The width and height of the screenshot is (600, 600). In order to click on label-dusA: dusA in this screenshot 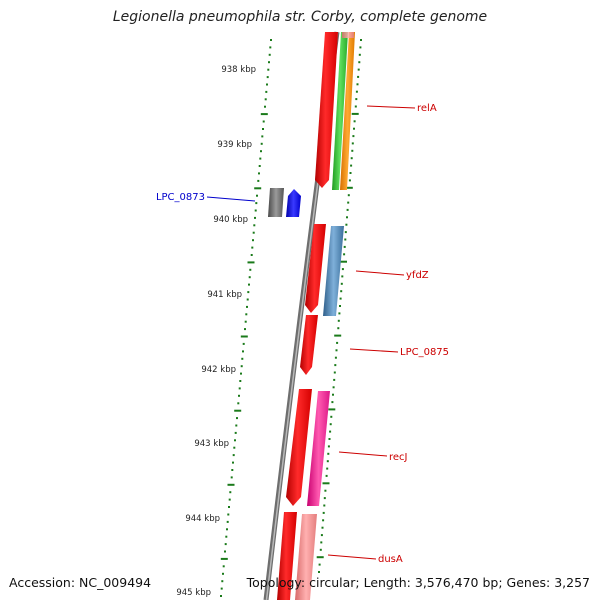, I will do `click(390, 559)`.